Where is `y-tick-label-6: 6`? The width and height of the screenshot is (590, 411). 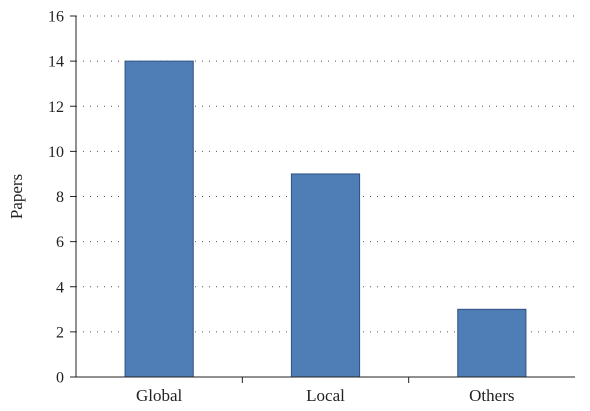
y-tick-label-6: 6 is located at coordinates (60, 242).